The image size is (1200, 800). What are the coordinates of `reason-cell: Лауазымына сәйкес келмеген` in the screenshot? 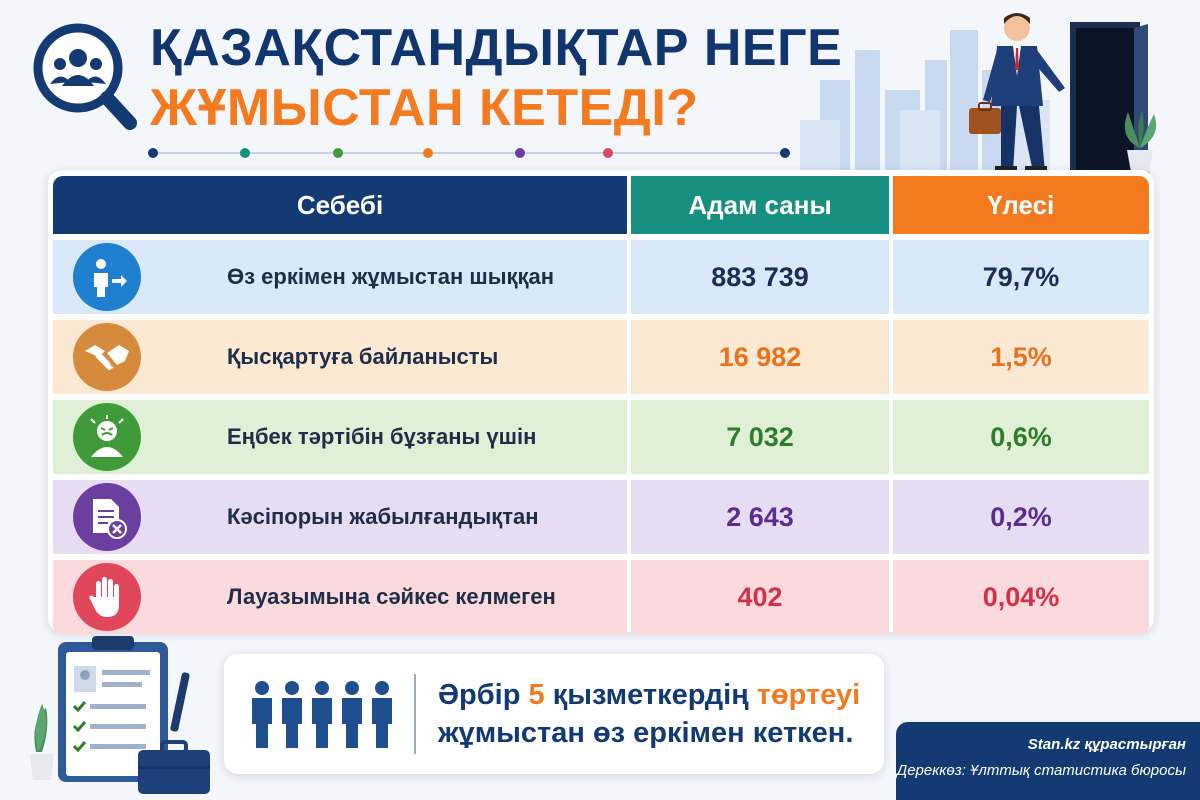 It's located at (340, 597).